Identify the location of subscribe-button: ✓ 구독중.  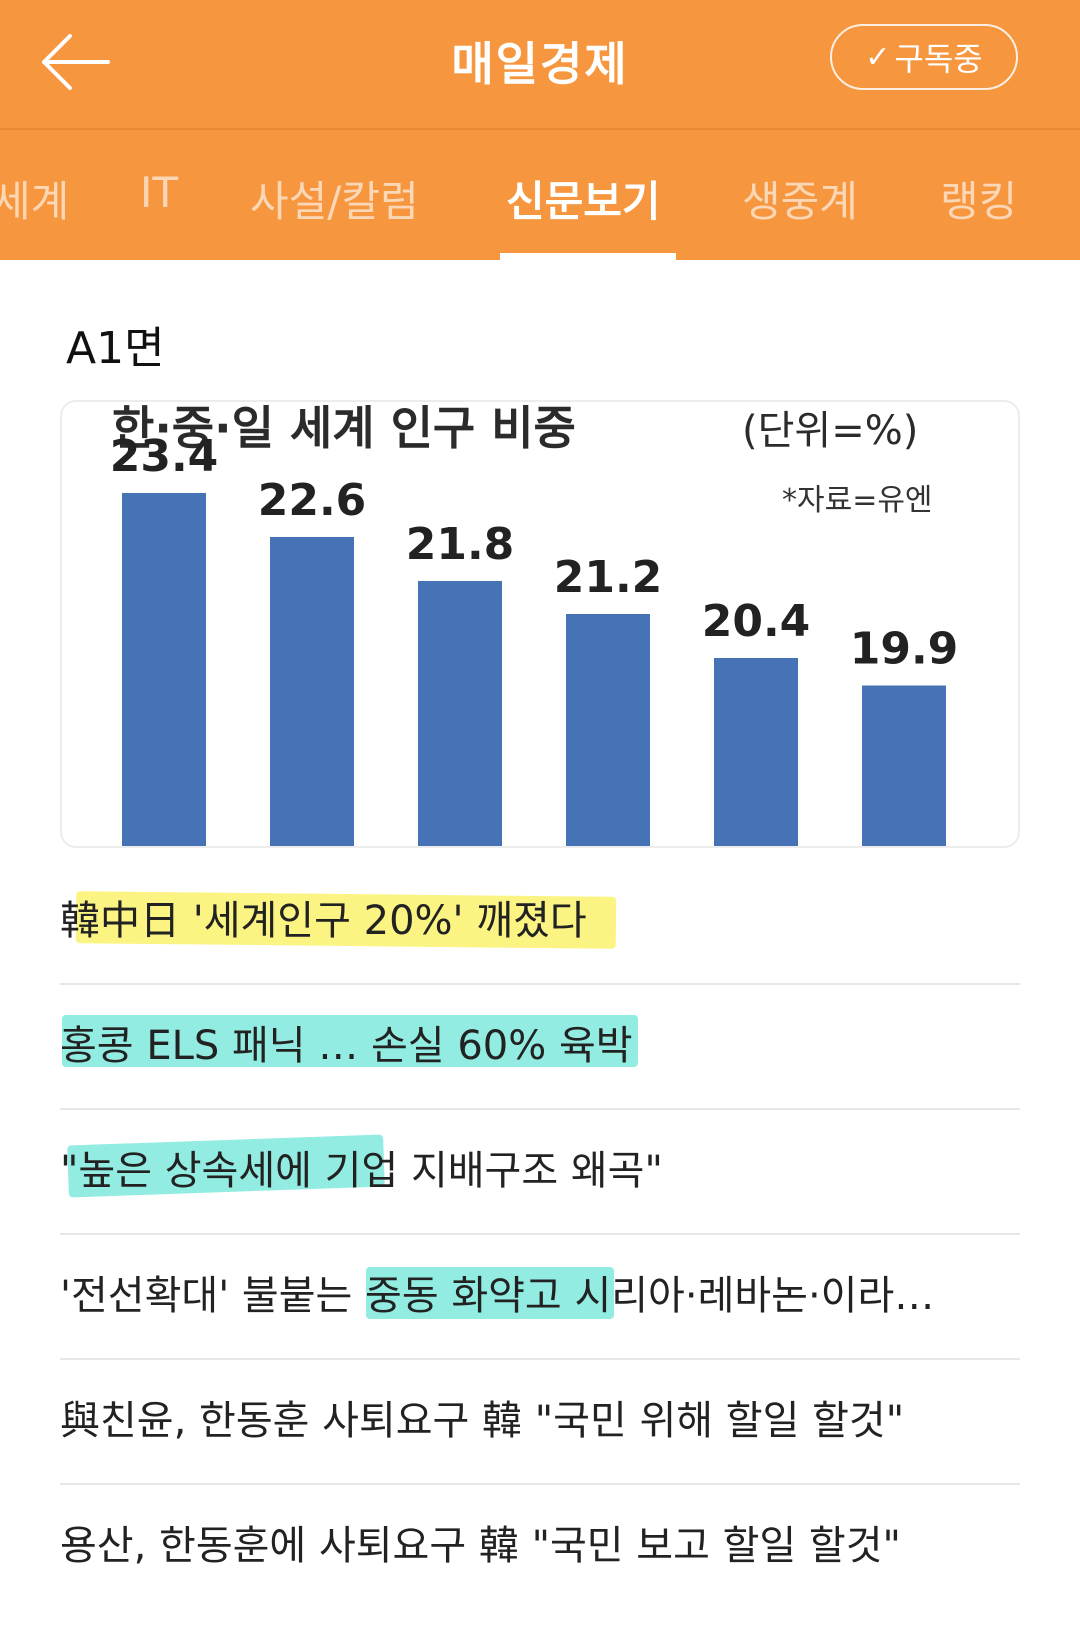
(924, 57).